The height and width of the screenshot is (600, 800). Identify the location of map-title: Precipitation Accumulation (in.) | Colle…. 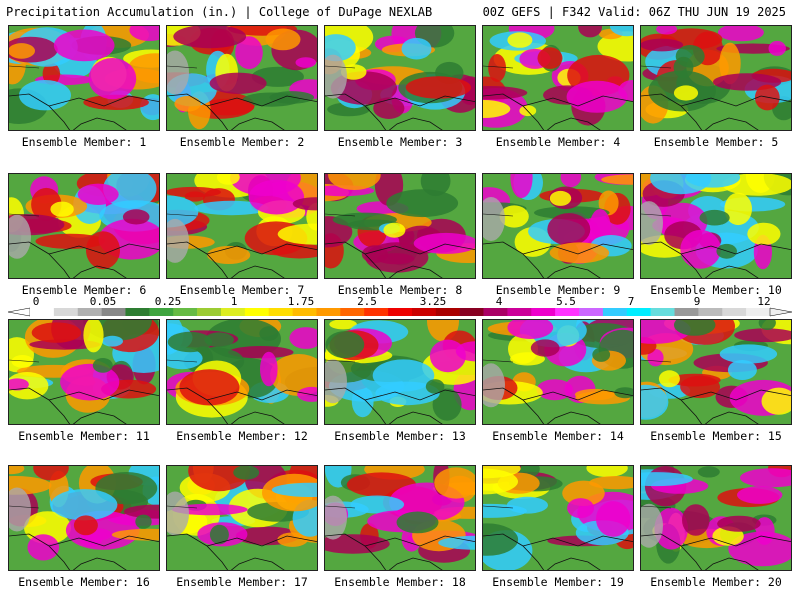
(219, 12).